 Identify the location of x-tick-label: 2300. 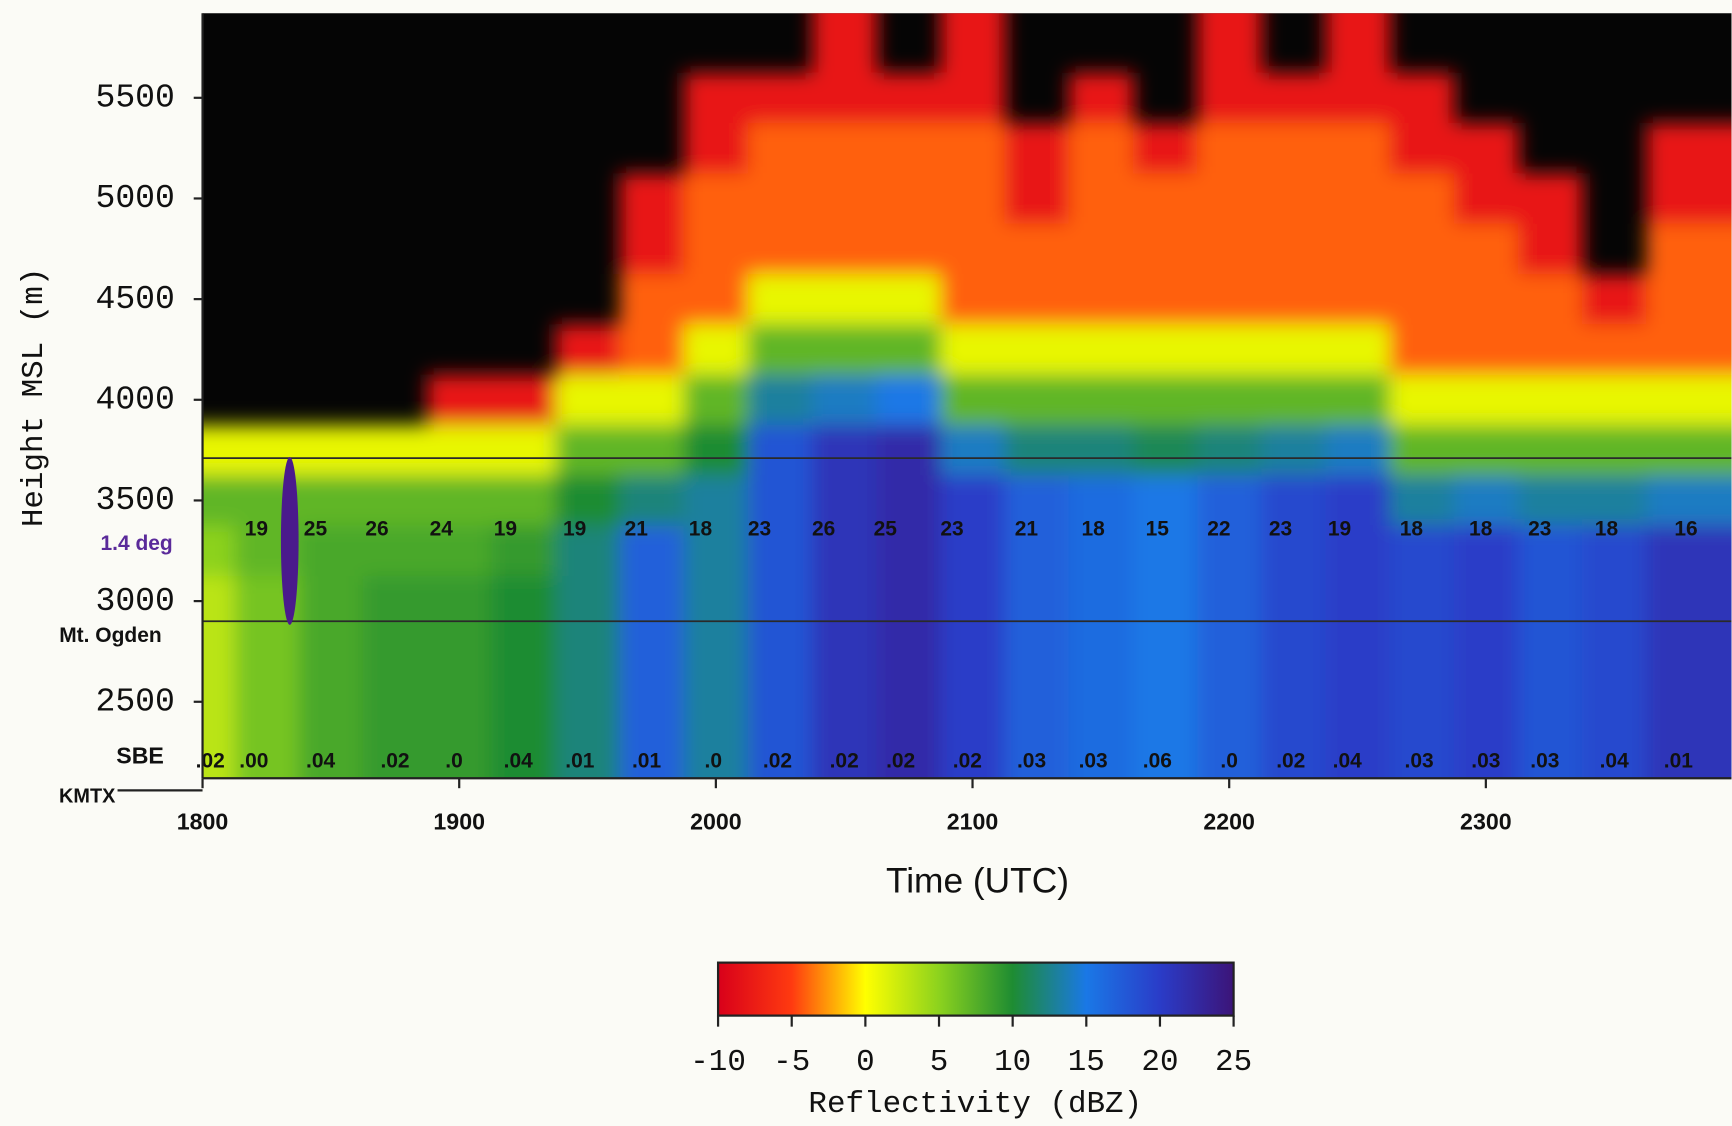
(1486, 822).